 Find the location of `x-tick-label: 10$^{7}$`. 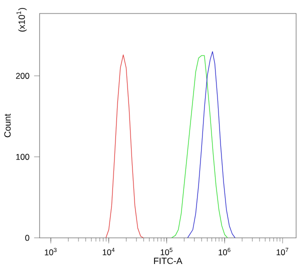

x-tick-label: 10$^{7}$ is located at coordinates (282, 252).